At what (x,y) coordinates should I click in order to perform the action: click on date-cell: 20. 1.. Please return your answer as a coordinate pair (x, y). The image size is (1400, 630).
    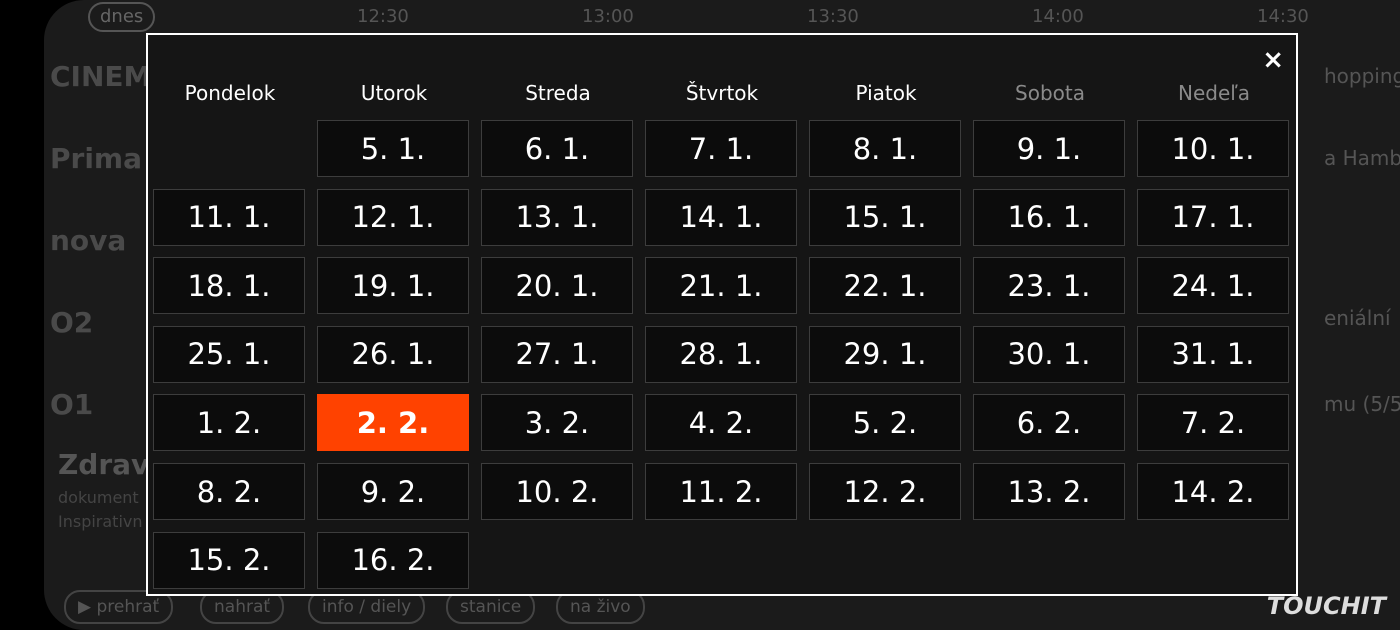
    Looking at the image, I should click on (557, 286).